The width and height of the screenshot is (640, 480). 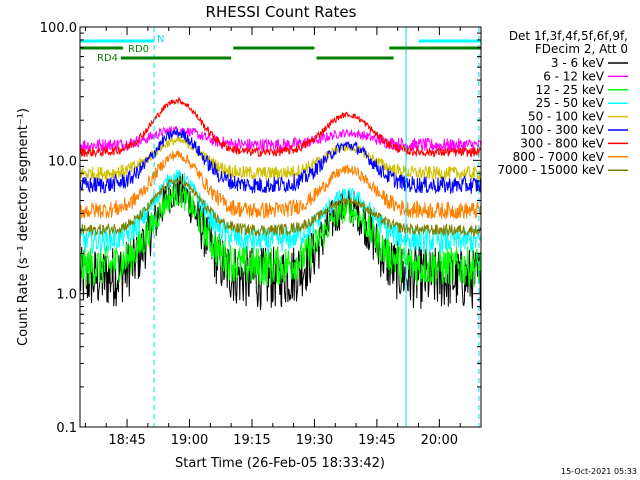 I want to click on x-tick-label: 20:00, so click(x=439, y=440).